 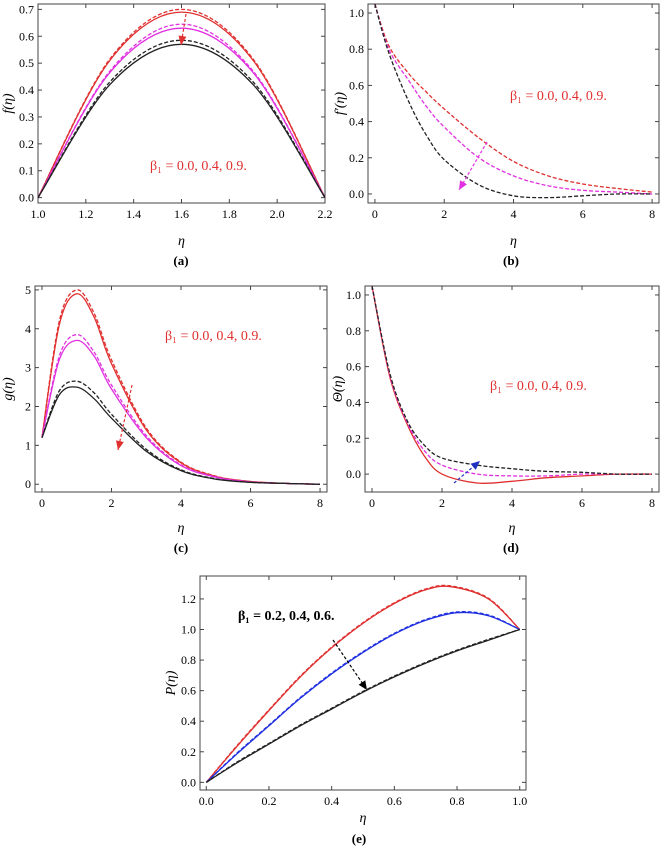 I want to click on x-tick-label: 1.4, so click(x=133, y=214).